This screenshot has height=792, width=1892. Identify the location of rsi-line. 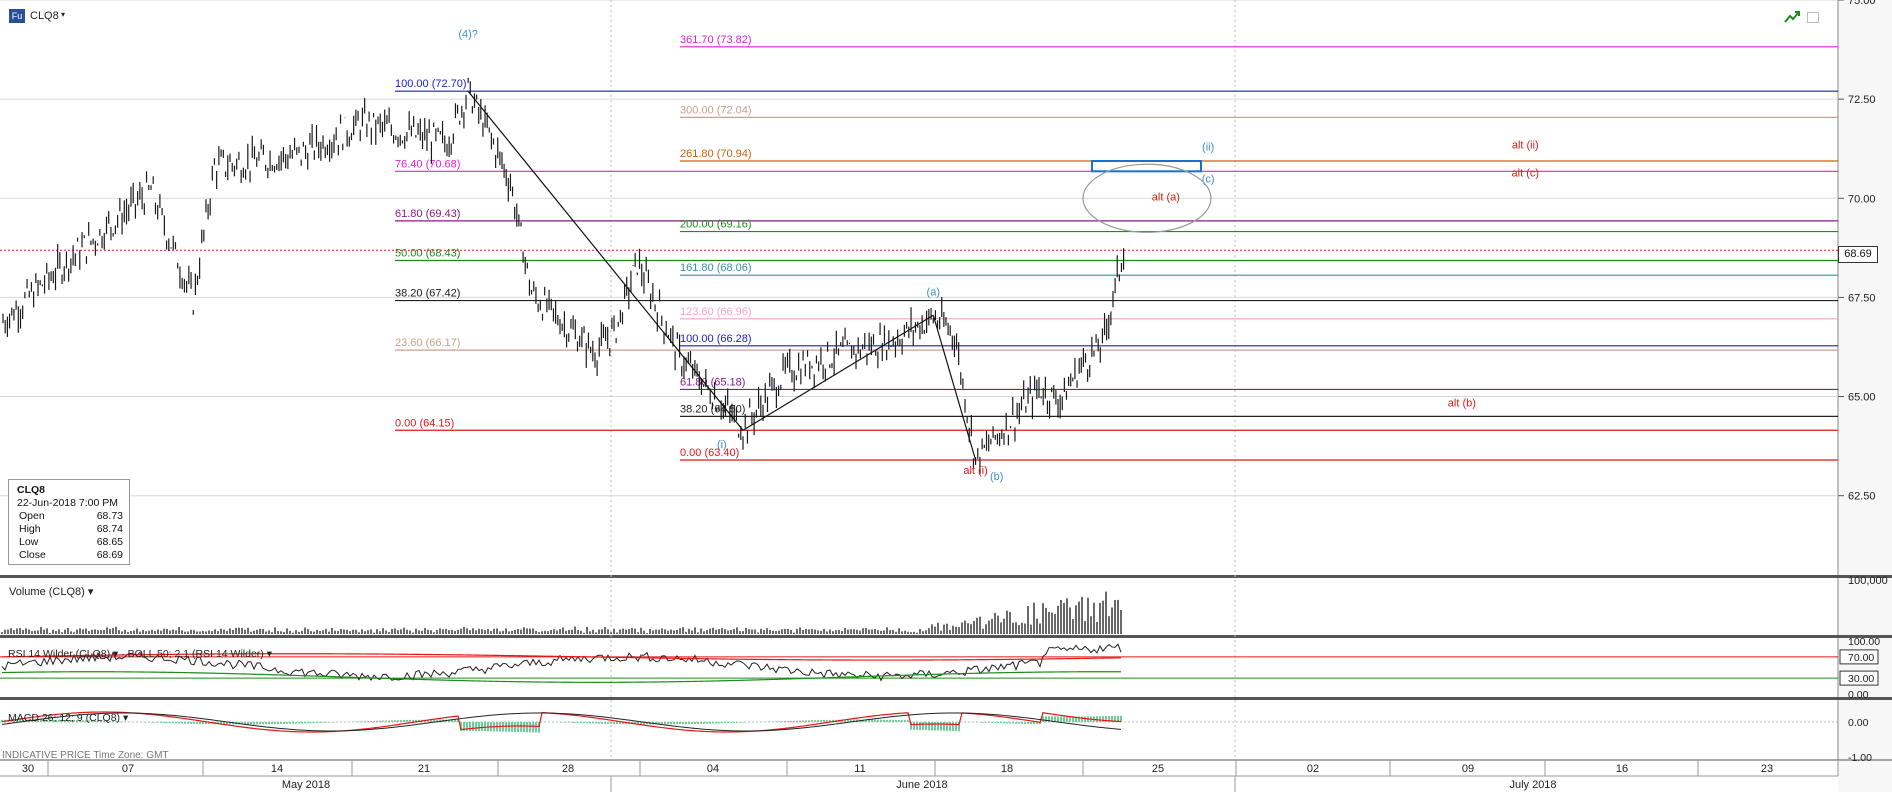
(561, 662).